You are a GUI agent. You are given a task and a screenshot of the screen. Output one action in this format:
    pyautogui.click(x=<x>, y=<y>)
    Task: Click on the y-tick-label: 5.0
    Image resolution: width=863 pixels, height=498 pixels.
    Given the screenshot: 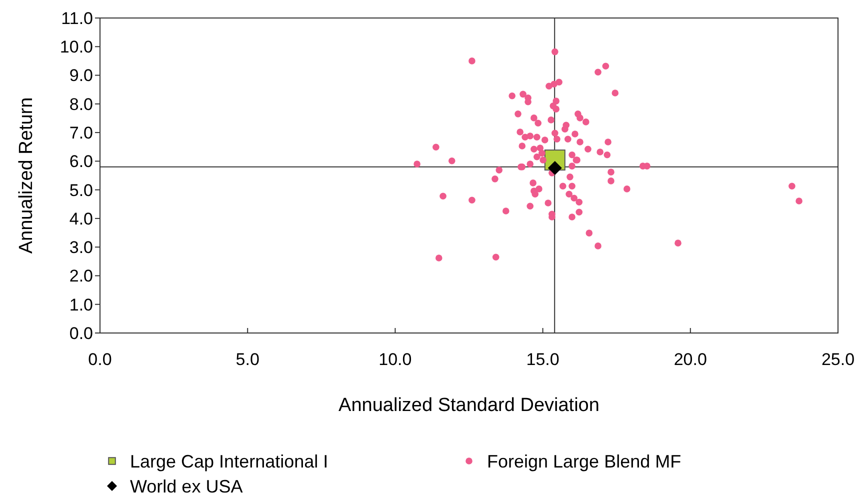 What is the action you would take?
    pyautogui.click(x=81, y=190)
    